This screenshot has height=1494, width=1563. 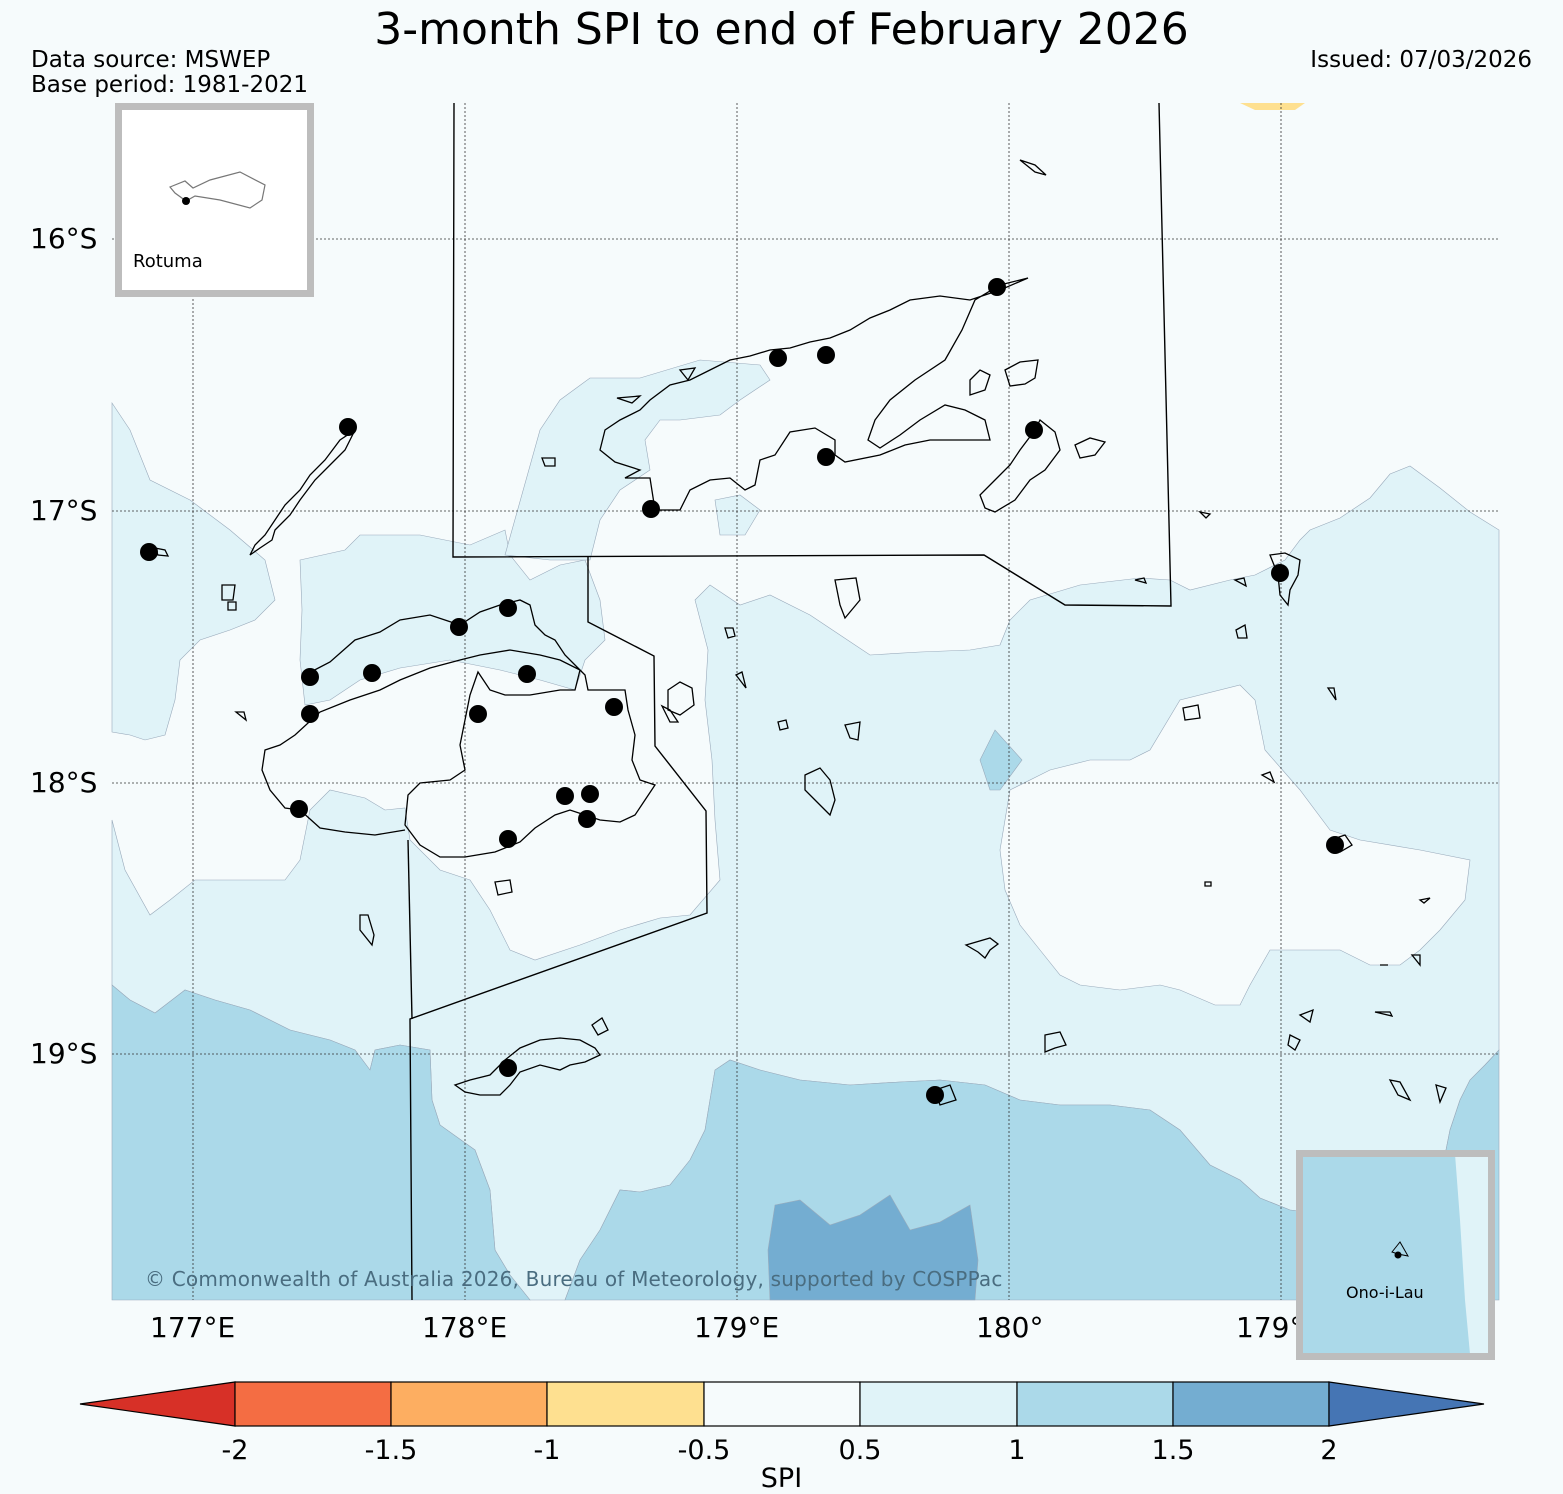 I want to click on colorbar-tick: 1.5, so click(x=1173, y=1450).